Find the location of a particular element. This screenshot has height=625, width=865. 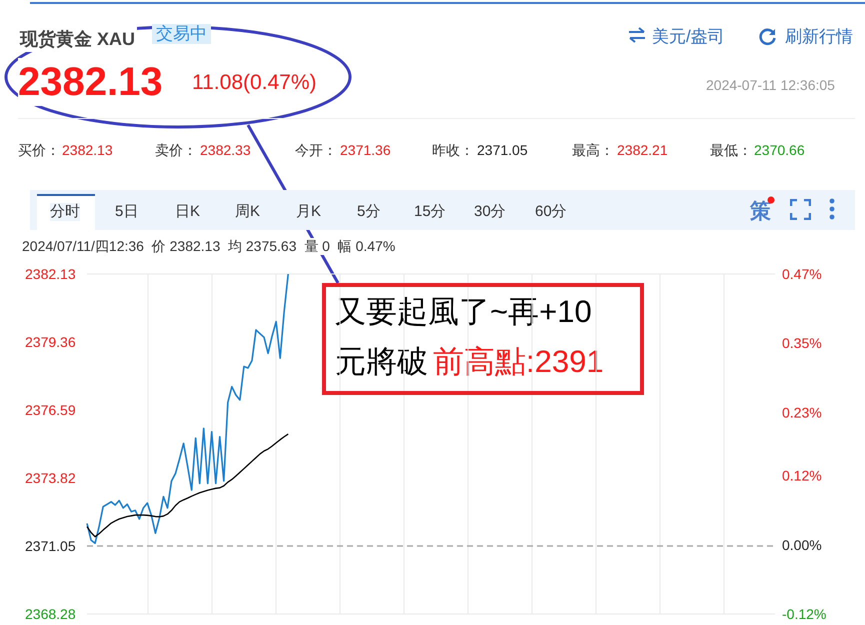

y-tick-label: 2376.59 is located at coordinates (50, 410).